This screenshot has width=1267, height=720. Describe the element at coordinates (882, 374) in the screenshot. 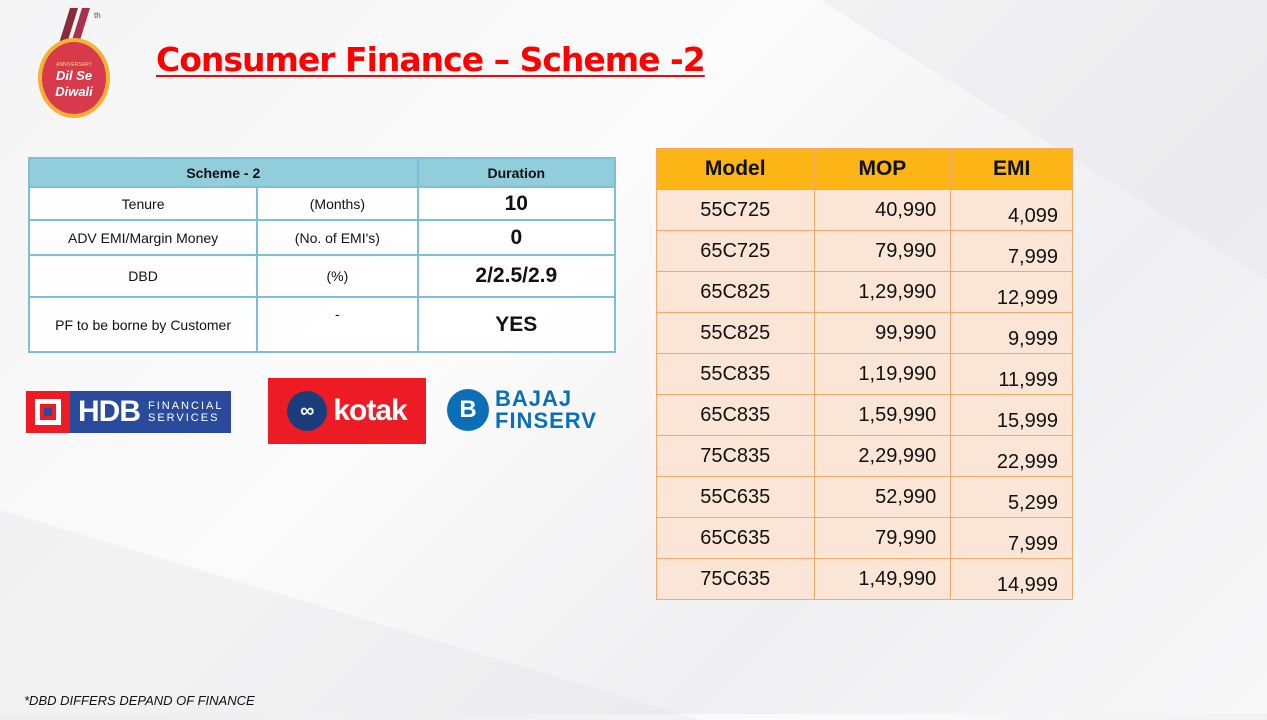

I see `mop-cell: 1,19,990` at that location.